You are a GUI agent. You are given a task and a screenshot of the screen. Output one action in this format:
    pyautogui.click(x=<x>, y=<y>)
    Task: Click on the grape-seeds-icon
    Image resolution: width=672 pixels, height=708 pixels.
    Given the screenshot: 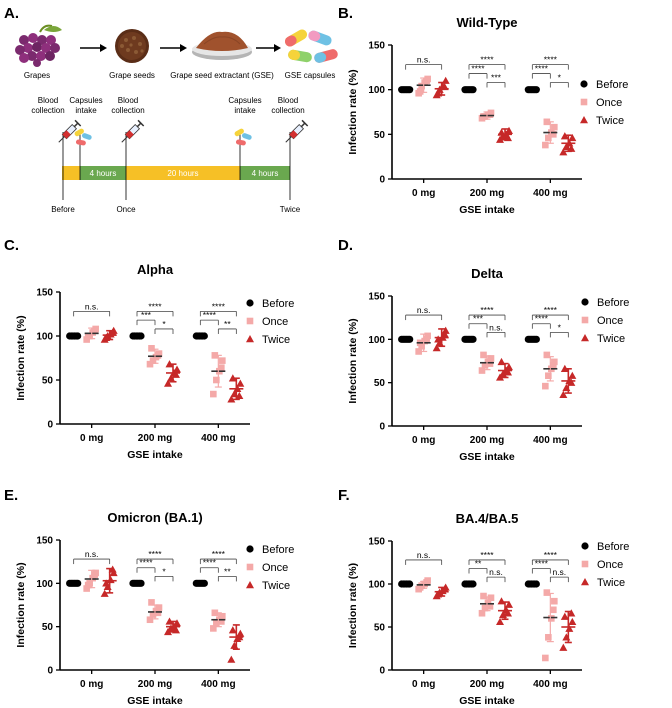 What is the action you would take?
    pyautogui.click(x=132, y=46)
    